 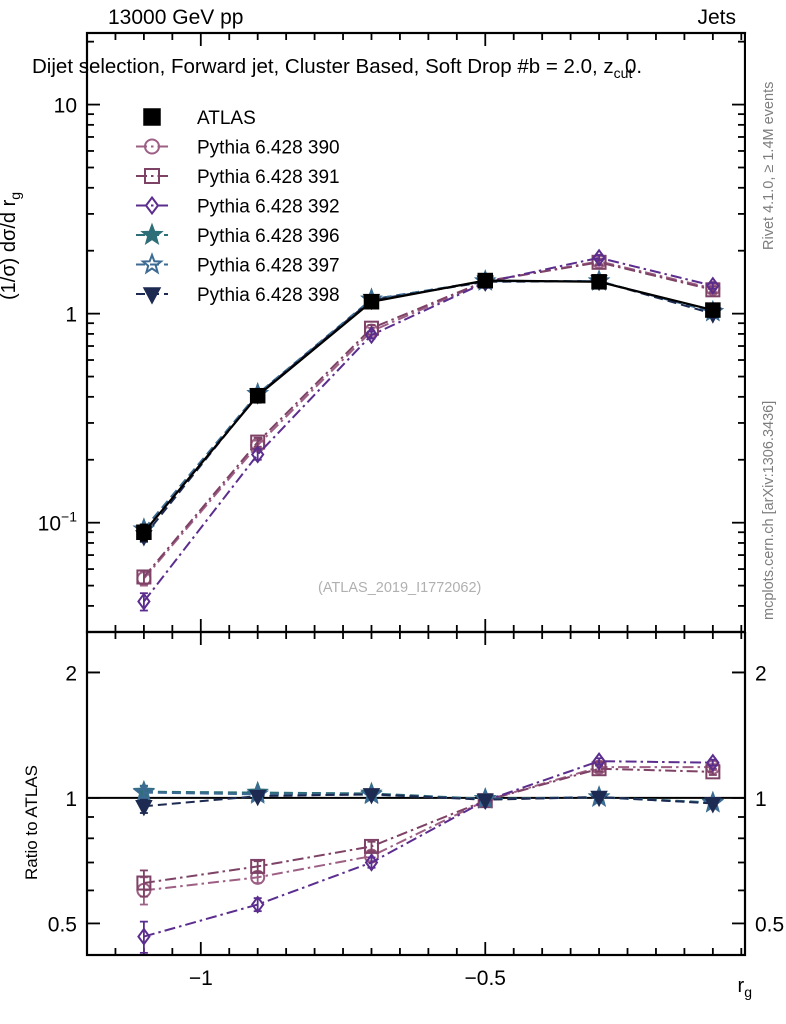 What do you see at coordinates (65, 106) in the screenshot?
I see `y-tick-label-main: 10` at bounding box center [65, 106].